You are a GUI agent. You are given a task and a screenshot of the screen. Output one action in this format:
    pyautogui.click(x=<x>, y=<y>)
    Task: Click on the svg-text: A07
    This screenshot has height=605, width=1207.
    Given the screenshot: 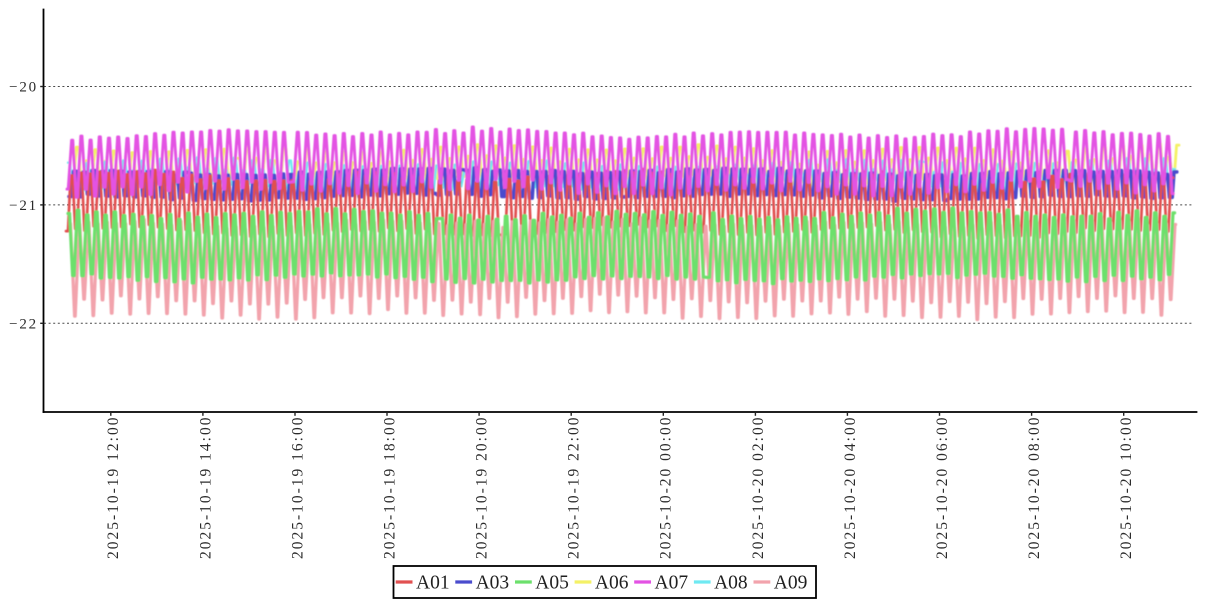 What is the action you would take?
    pyautogui.click(x=672, y=583)
    